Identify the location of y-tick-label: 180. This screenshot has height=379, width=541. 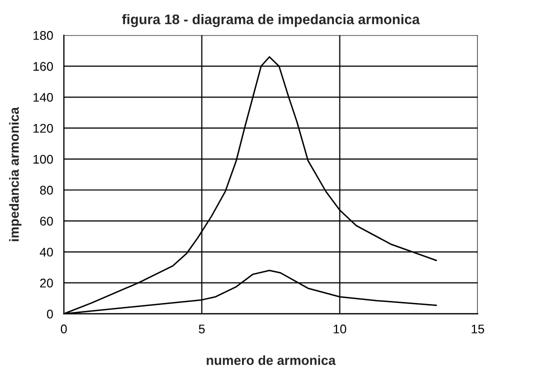
(43, 35).